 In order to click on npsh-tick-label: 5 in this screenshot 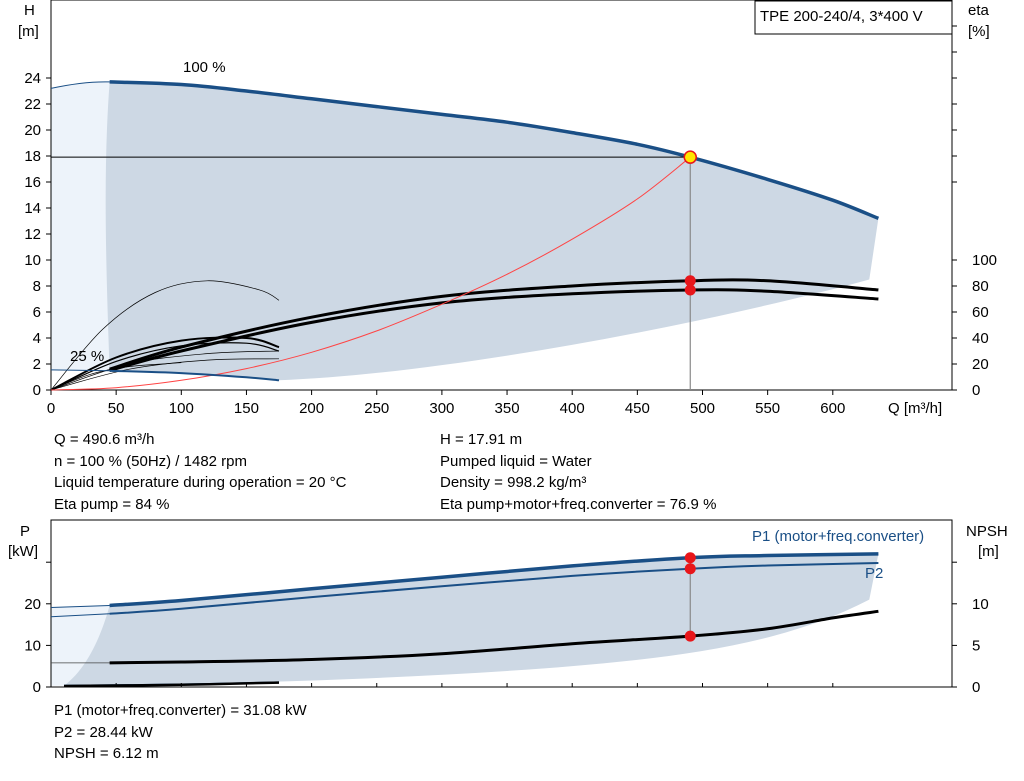, I will do `click(976, 645)`.